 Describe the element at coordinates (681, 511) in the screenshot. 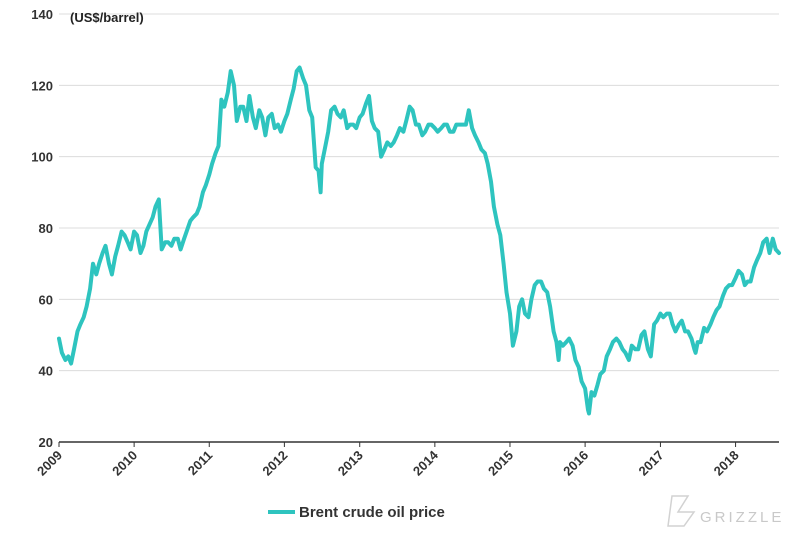

I see `grizzle-logo-icon` at that location.